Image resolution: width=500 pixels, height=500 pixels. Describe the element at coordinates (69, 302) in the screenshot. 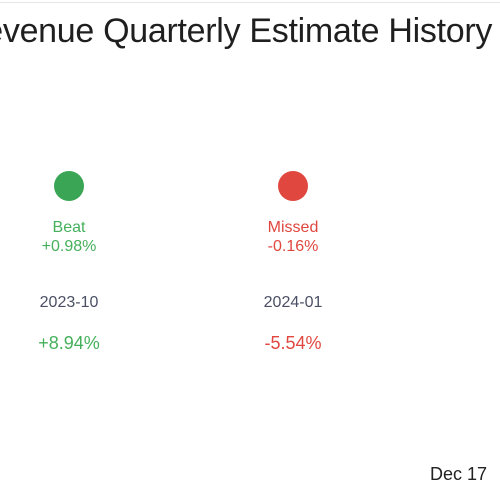

I see `period-label: 2023-10` at that location.